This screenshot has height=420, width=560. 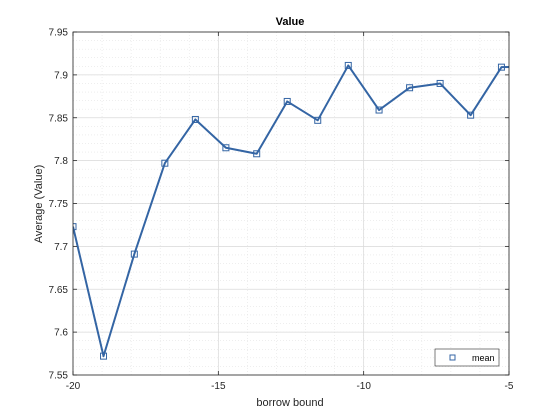 I want to click on x-tick-label: -5, so click(x=509, y=386).